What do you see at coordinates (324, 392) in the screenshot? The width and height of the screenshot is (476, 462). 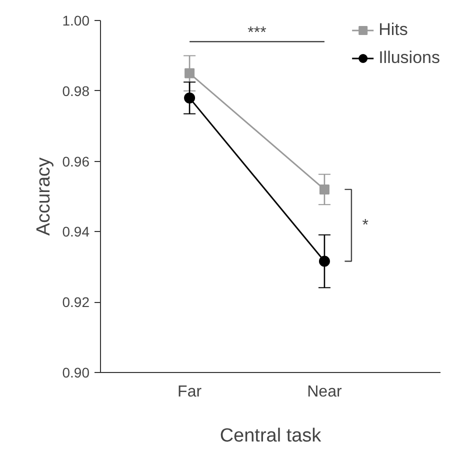 I see `x-tick-label: Near` at bounding box center [324, 392].